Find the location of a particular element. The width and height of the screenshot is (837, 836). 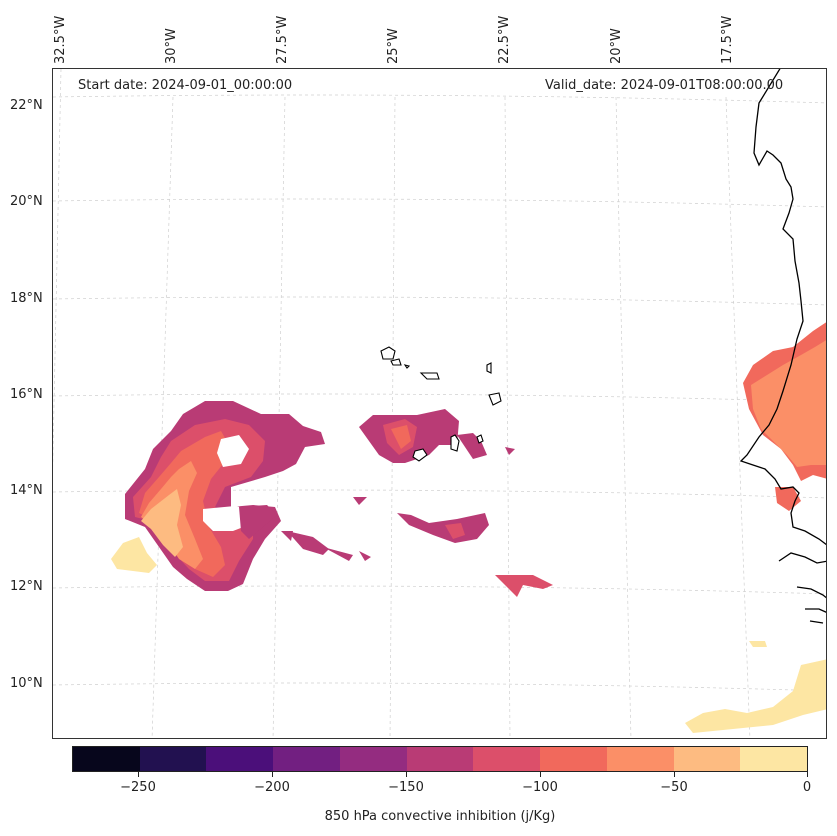

valid-date-label: Valid_date: 2024-09-01T08:00:00.00 is located at coordinates (664, 85).